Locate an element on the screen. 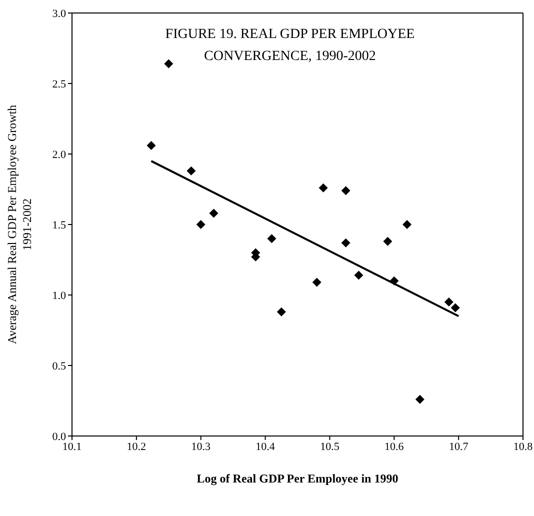 The height and width of the screenshot is (516, 534). y-tick-label: 0.5 is located at coordinates (59, 366).